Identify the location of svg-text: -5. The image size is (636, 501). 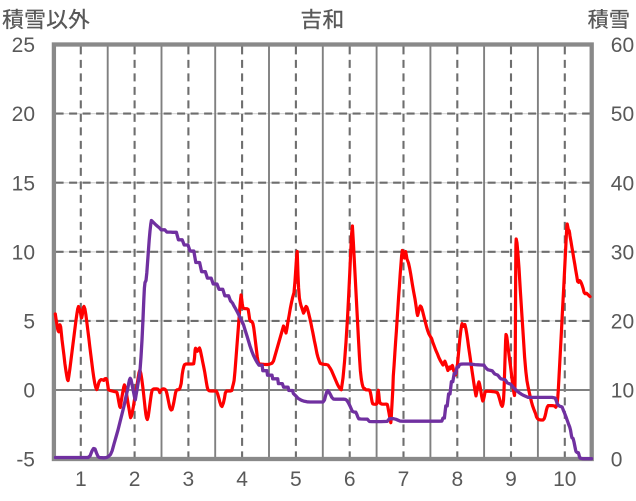
(25, 460).